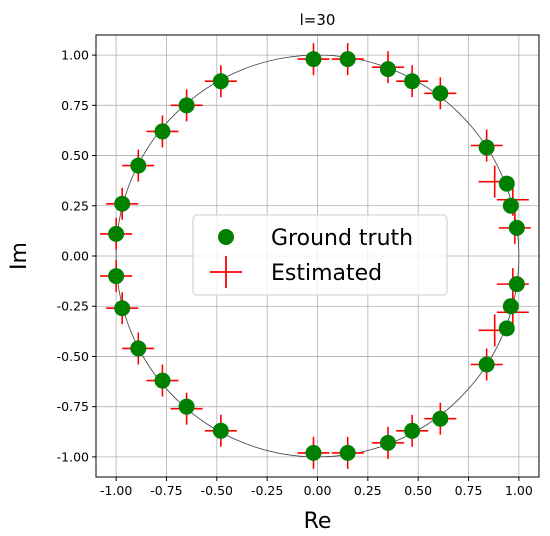  Describe the element at coordinates (75, 256) in the screenshot. I see `y-tick-label: 0.00` at that location.